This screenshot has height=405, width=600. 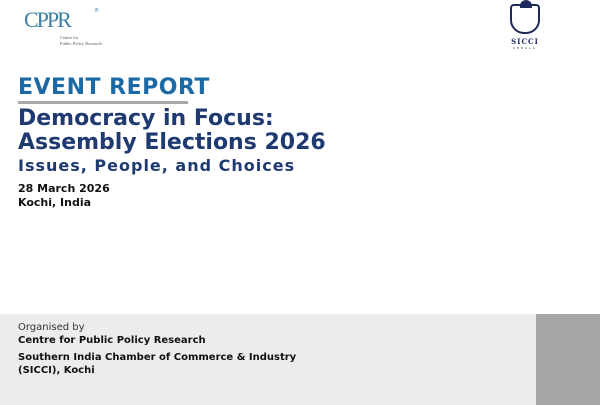 I want to click on organiser-cppr: Centre for Public Policy Research, so click(x=112, y=340).